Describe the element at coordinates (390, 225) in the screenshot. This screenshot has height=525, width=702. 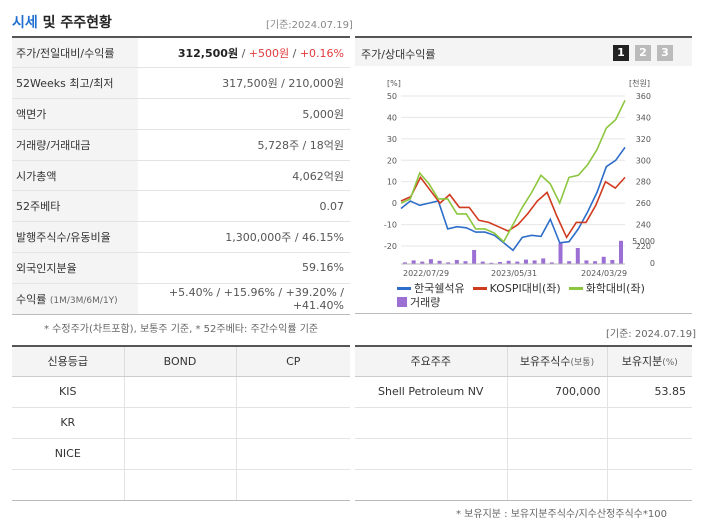
I see `left-tick-label: -10` at that location.